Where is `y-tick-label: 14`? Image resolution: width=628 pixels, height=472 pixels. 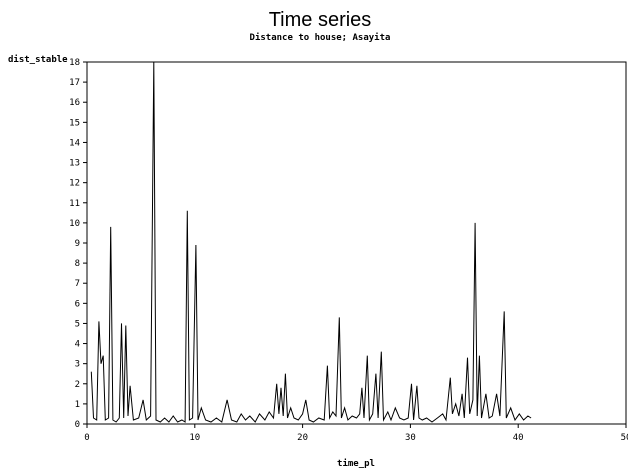 y-tick-label: 14 is located at coordinates (74, 143).